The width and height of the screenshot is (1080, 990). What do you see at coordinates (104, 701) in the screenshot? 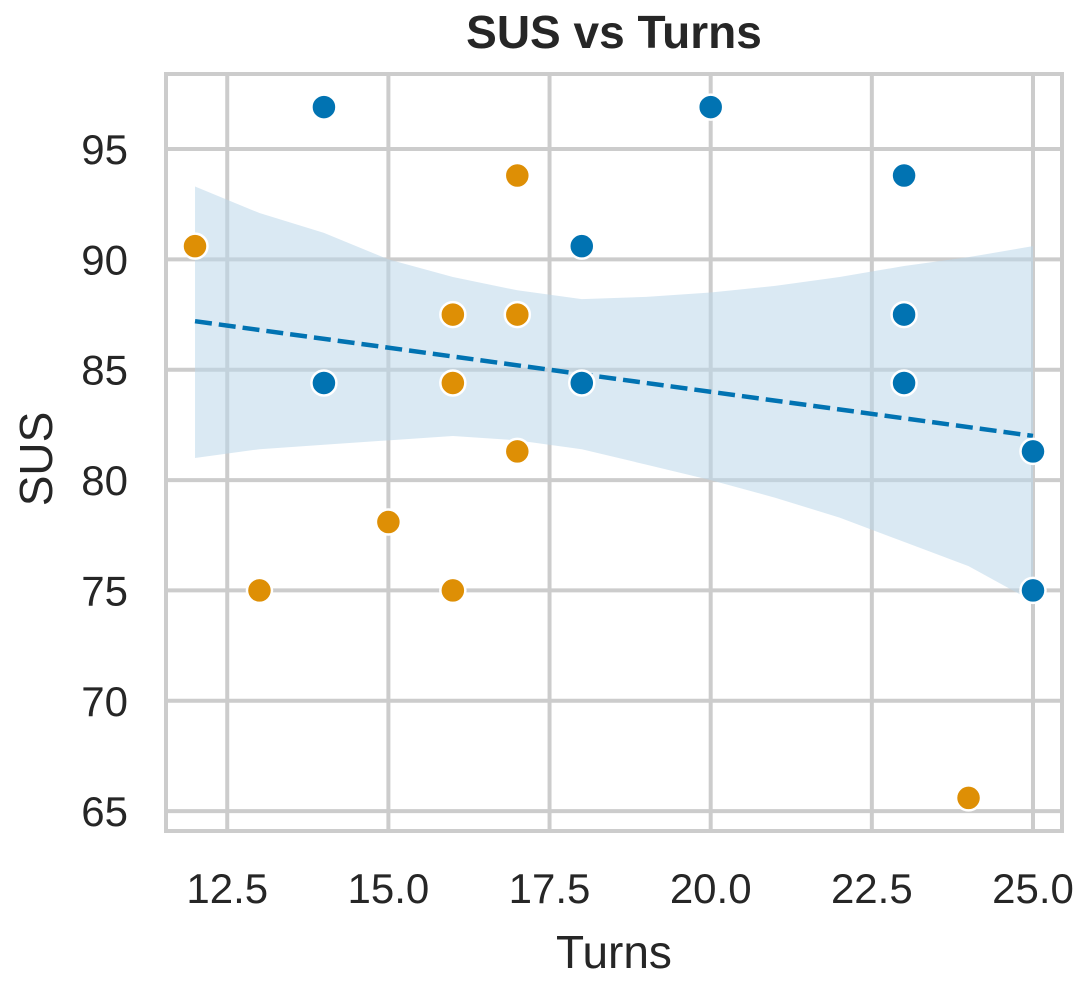
I see `y-tick-label: 70` at bounding box center [104, 701].